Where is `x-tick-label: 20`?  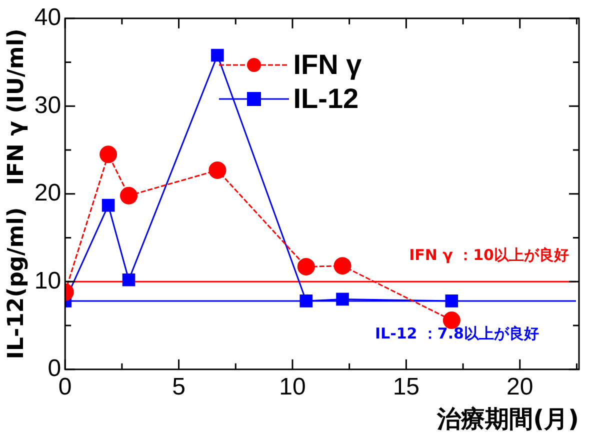 x-tick-label: 20 is located at coordinates (520, 386).